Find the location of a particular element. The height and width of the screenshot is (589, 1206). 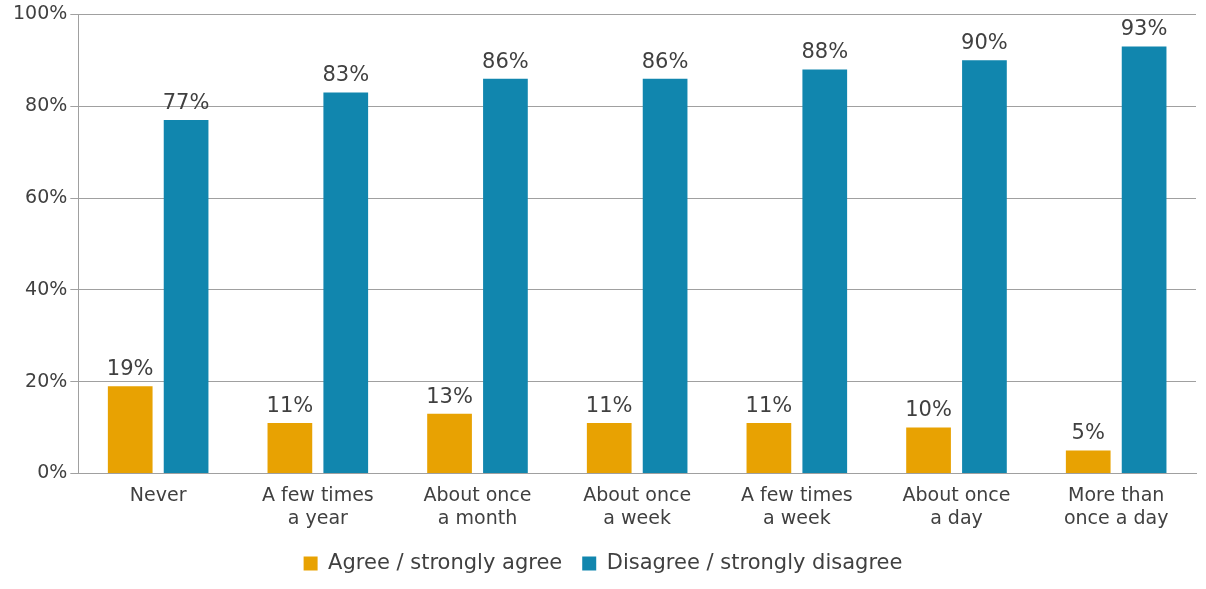

y-tick-label: 80% is located at coordinates (46, 104).